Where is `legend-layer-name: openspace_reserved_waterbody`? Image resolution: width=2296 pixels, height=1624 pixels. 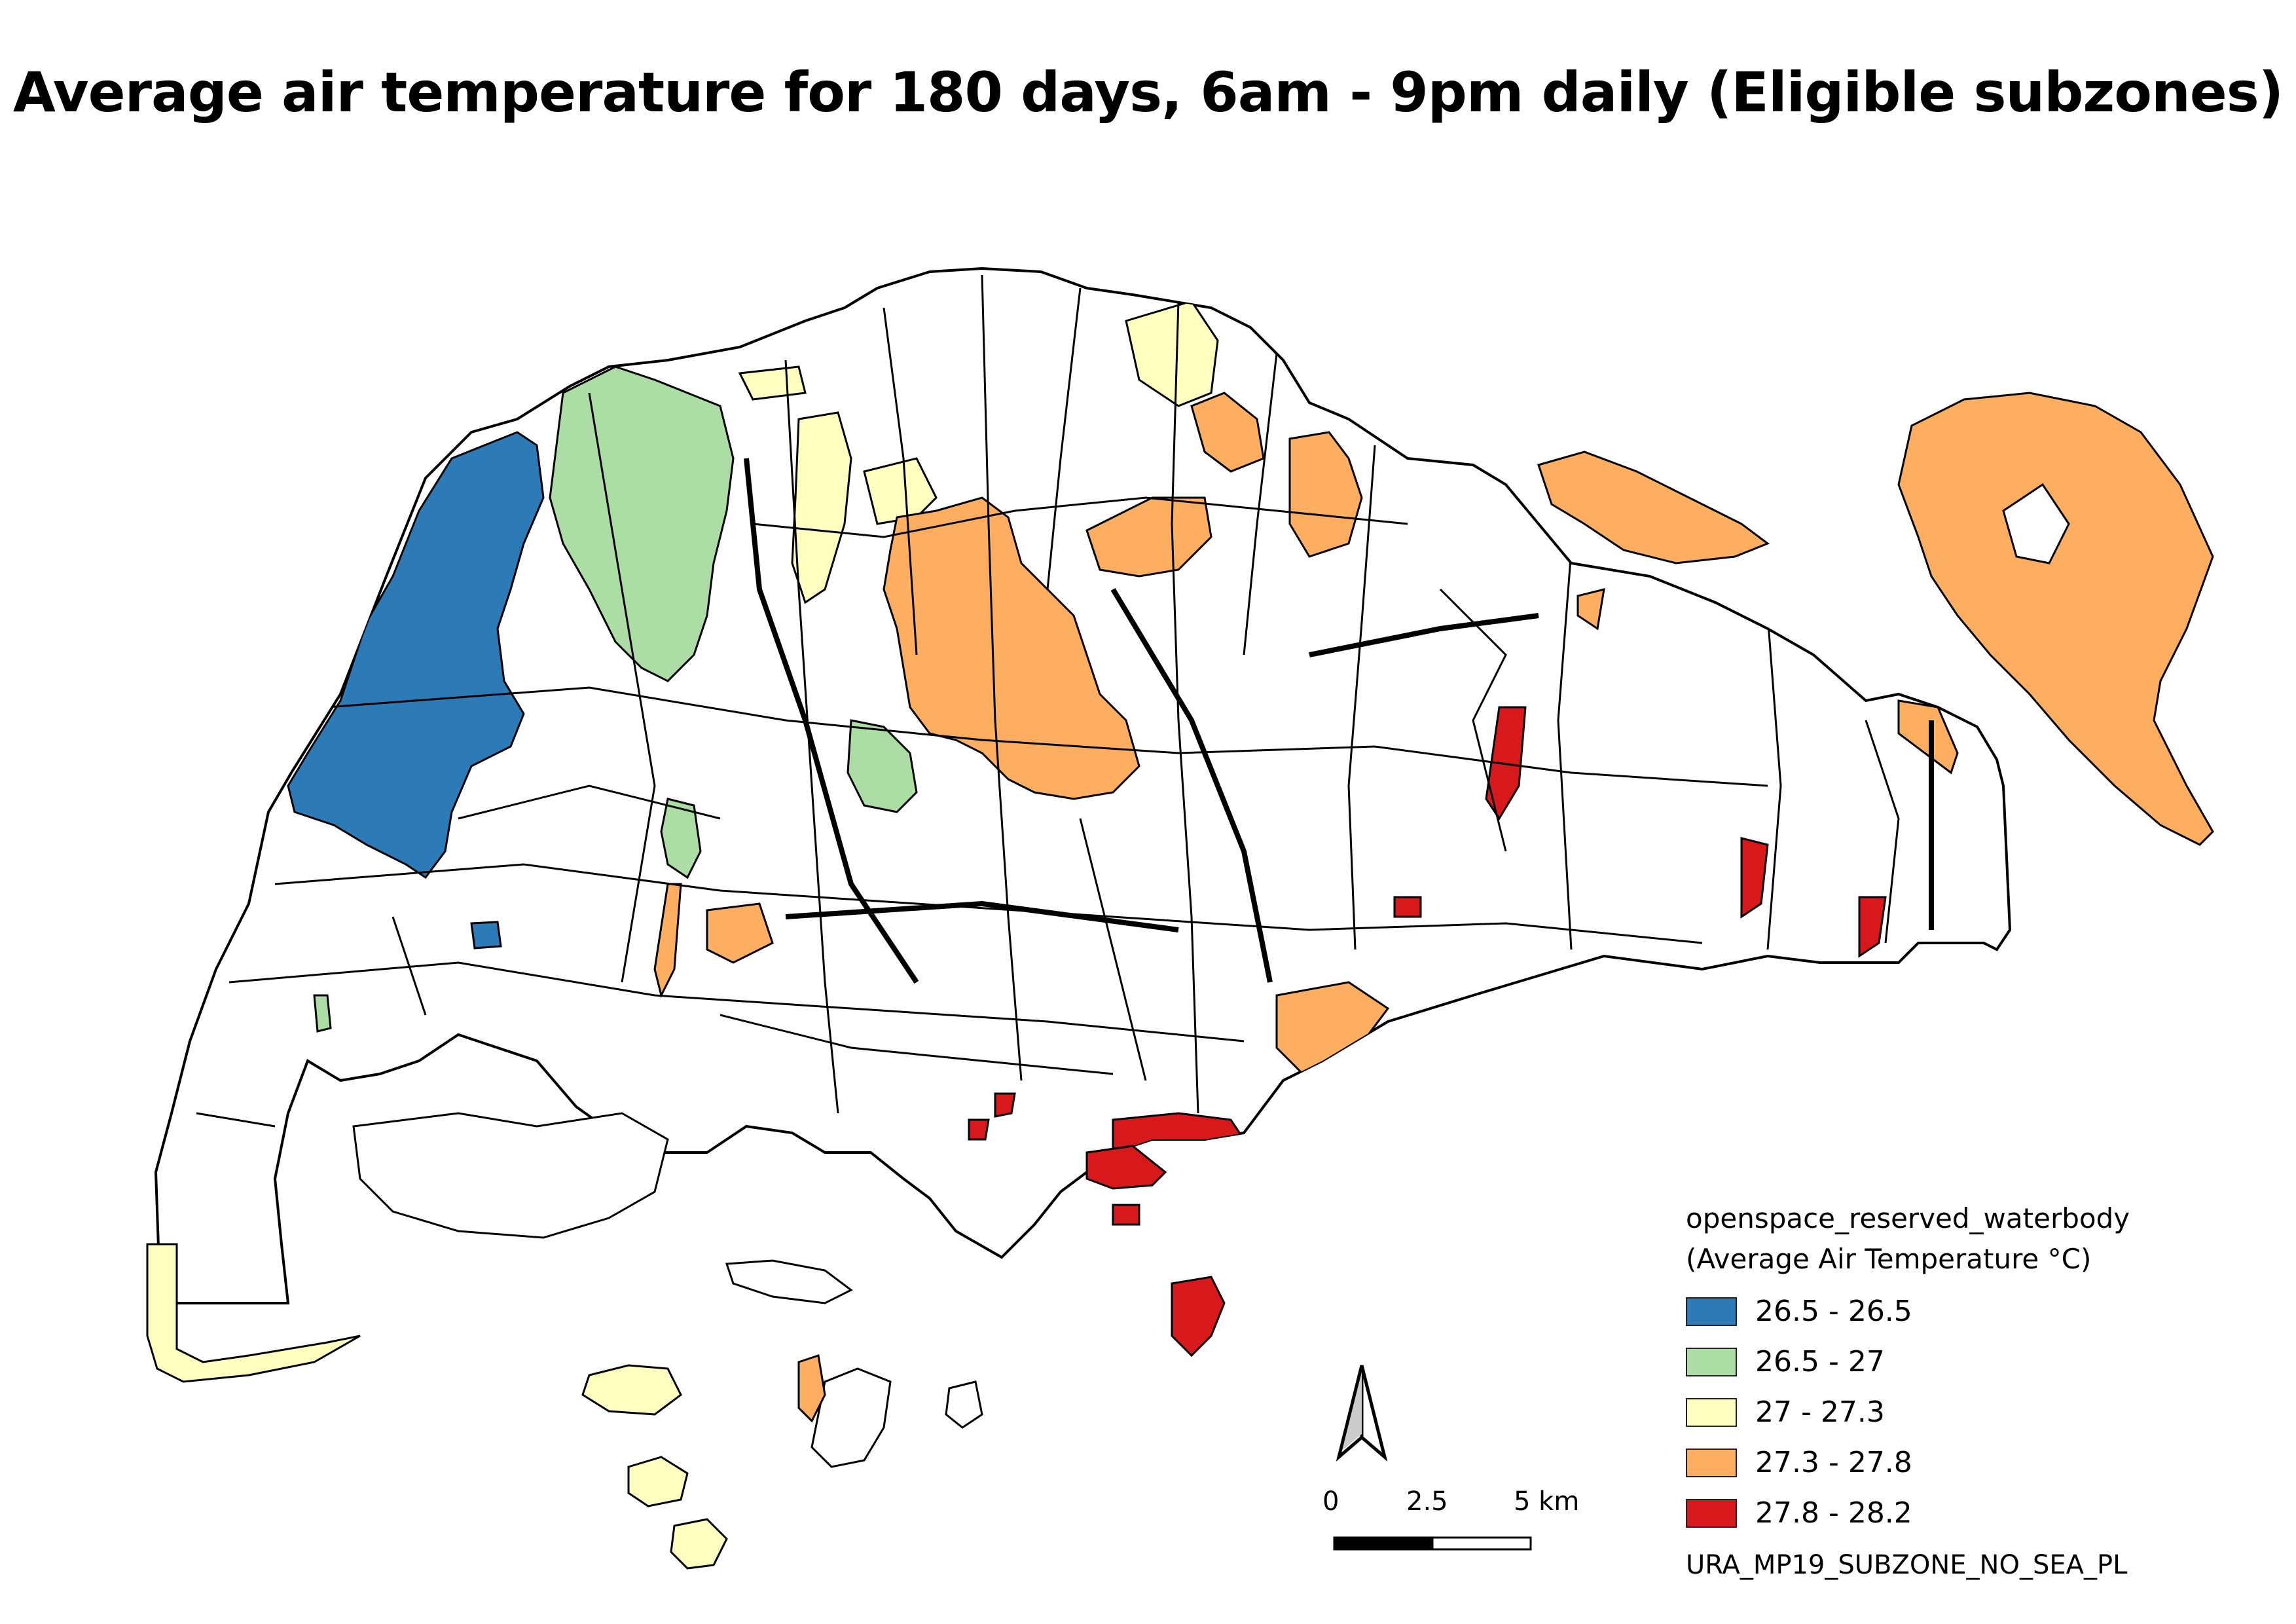
legend-layer-name: openspace_reserved_waterbody is located at coordinates (1908, 1218).